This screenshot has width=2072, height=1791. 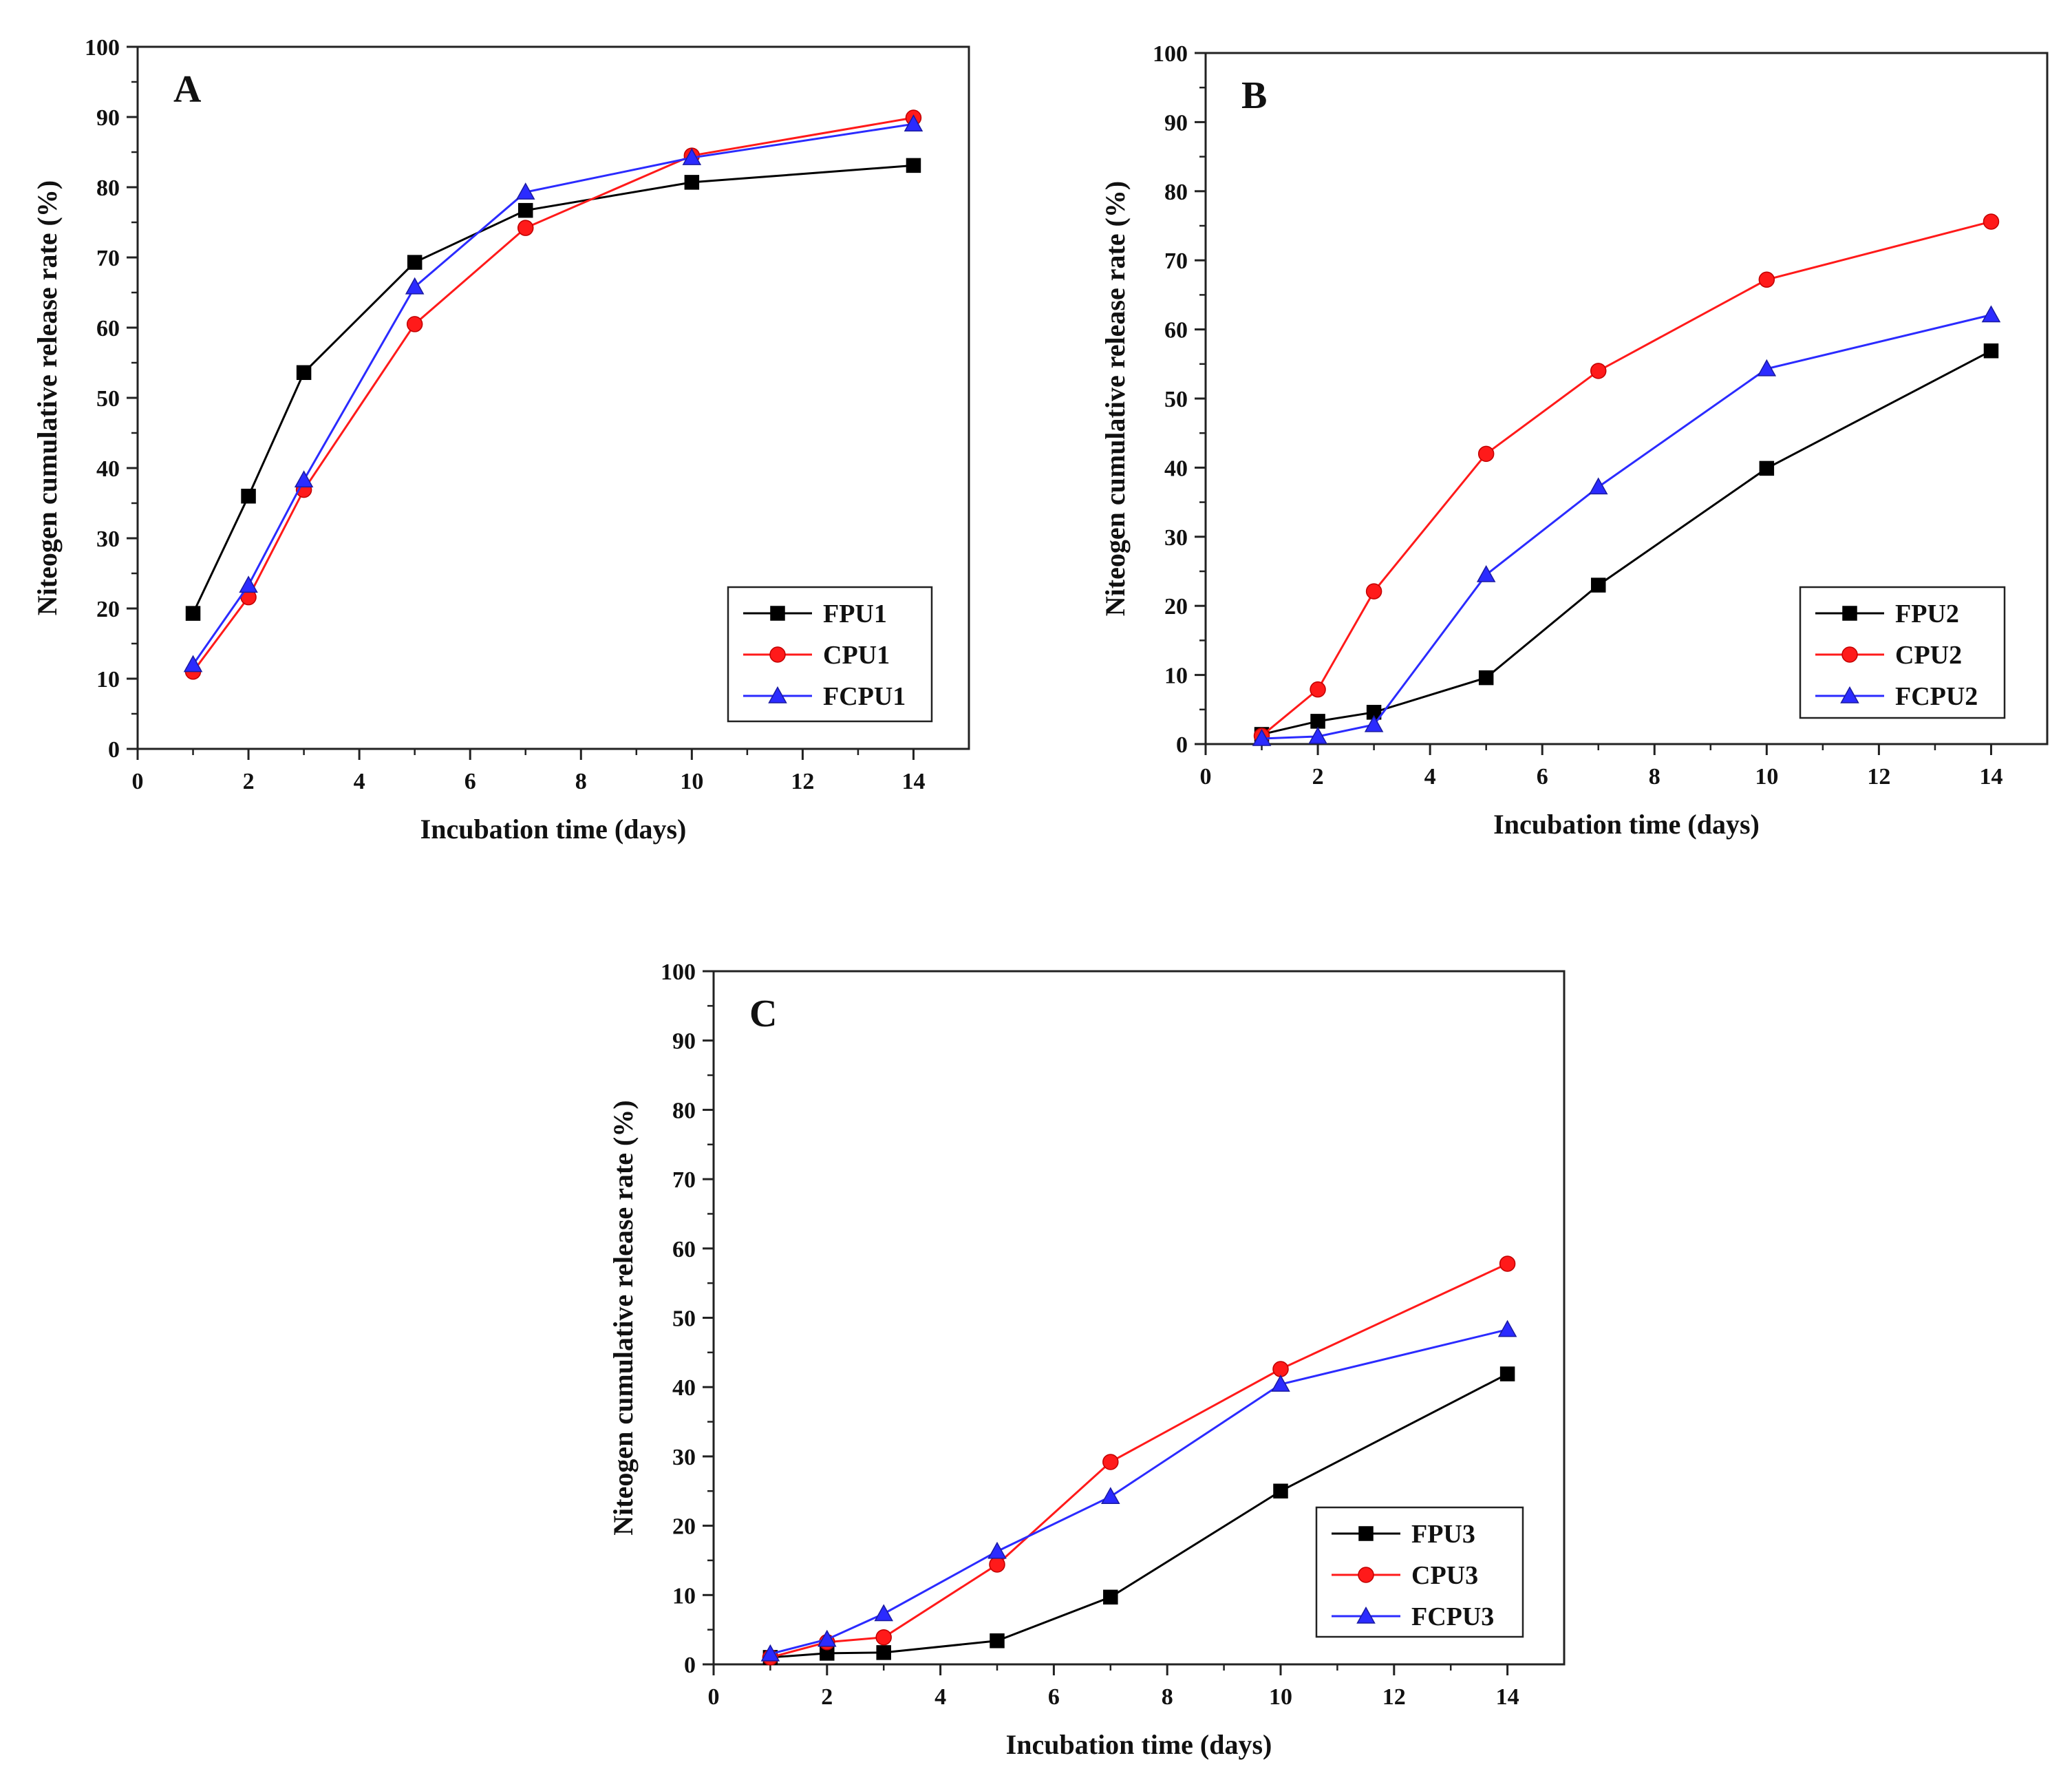 I want to click on series-fcpu2, so click(x=1626, y=525).